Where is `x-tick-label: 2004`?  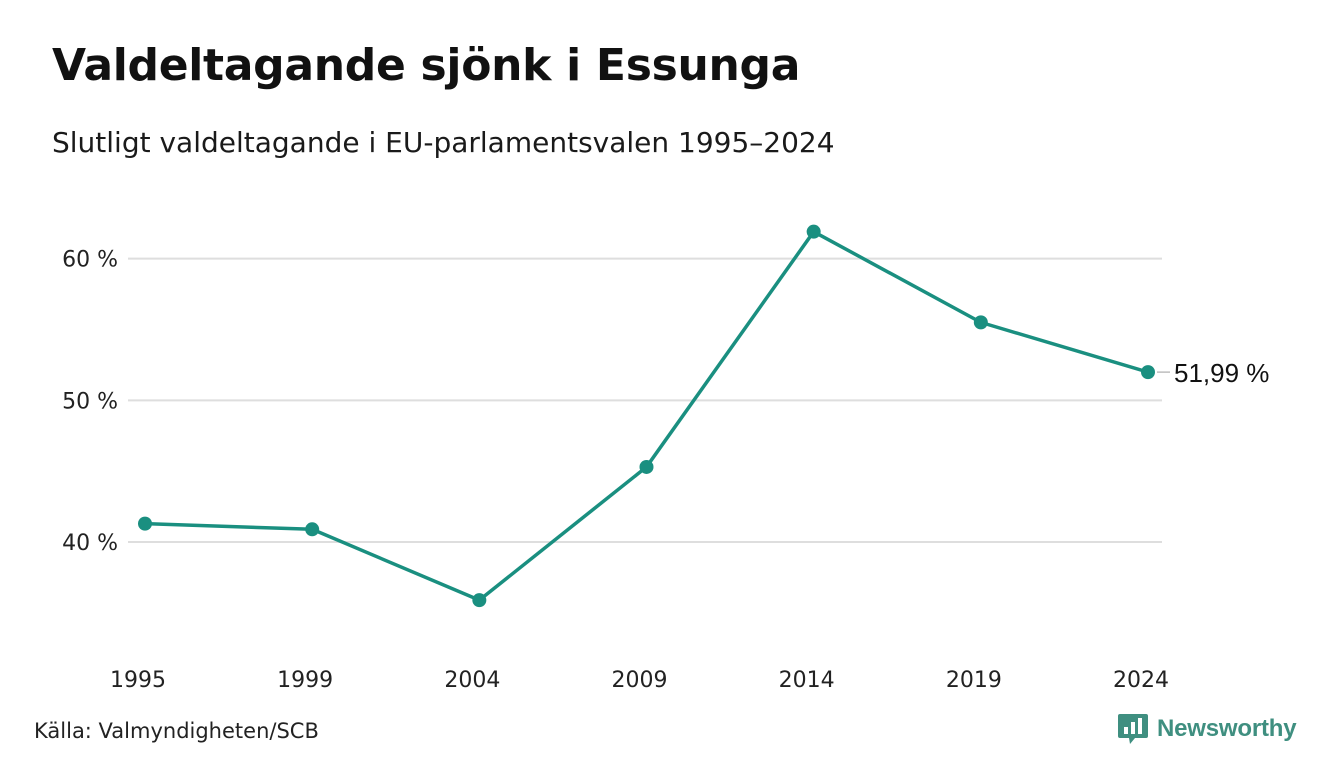
x-tick-label: 2004 is located at coordinates (472, 680).